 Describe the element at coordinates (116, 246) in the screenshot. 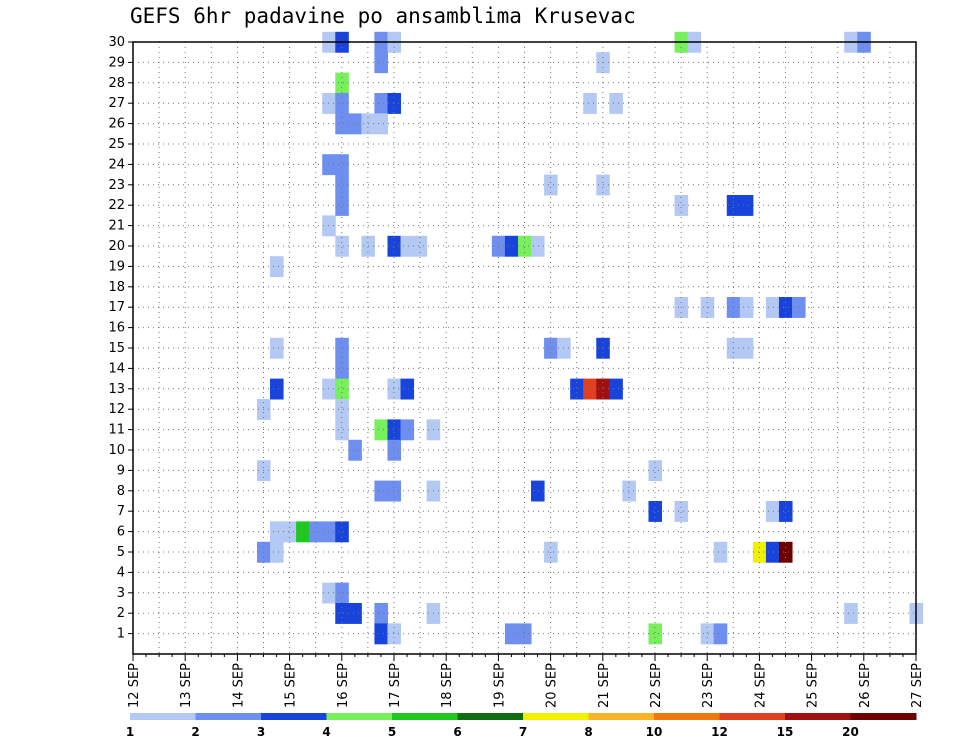

I see `y-tick-label: 20` at that location.